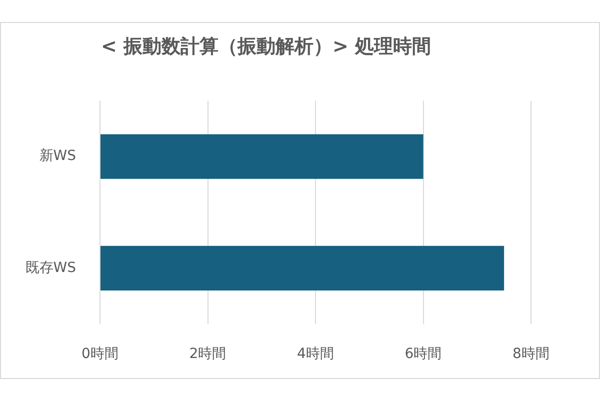  What do you see at coordinates (207, 354) in the screenshot?
I see `x-tick-label: 2時間` at bounding box center [207, 354].